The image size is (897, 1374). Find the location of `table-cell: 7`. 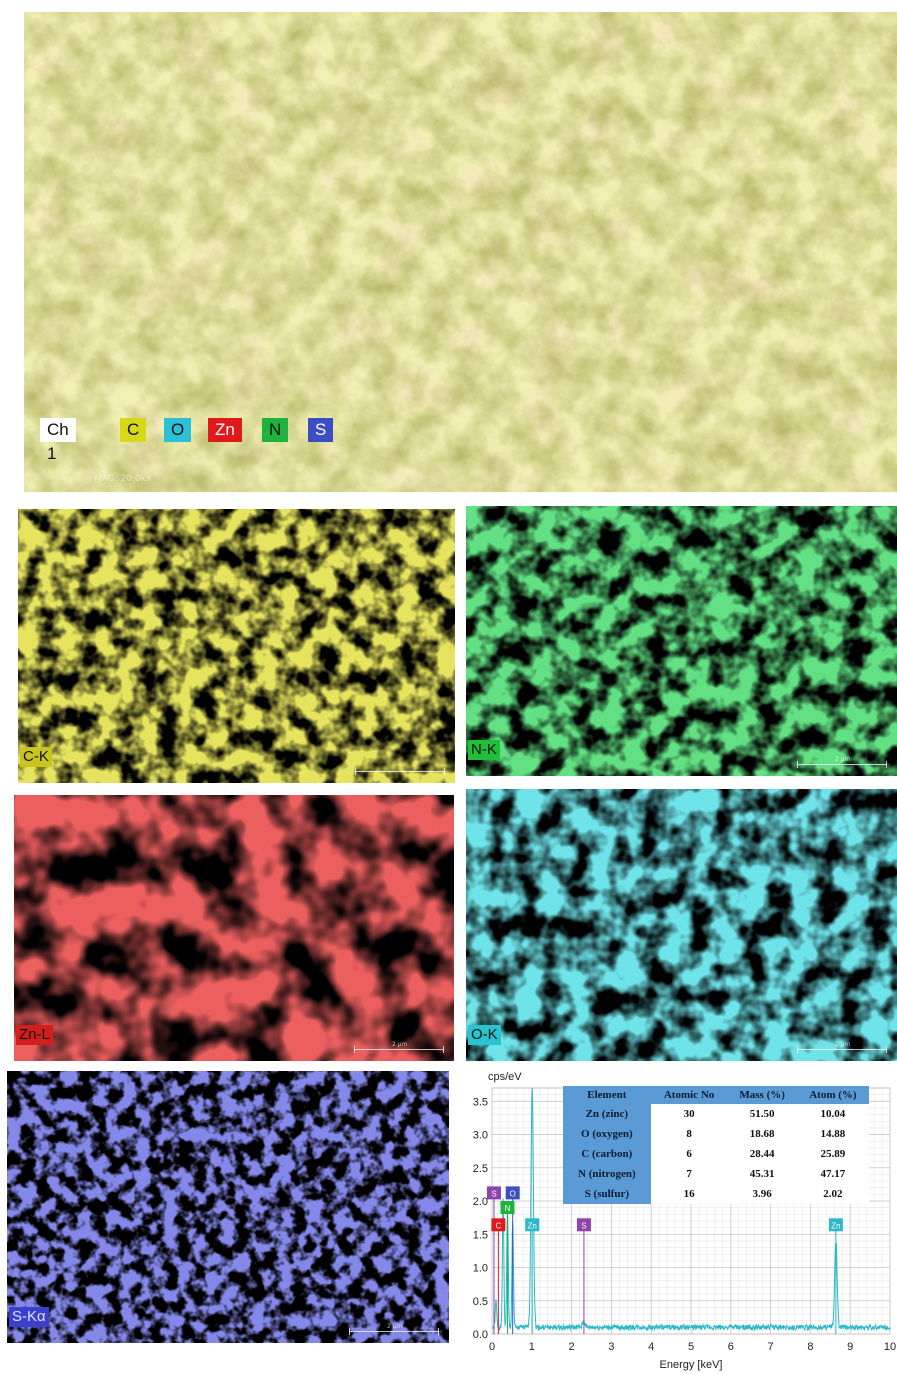

table-cell: 7 is located at coordinates (689, 1174).